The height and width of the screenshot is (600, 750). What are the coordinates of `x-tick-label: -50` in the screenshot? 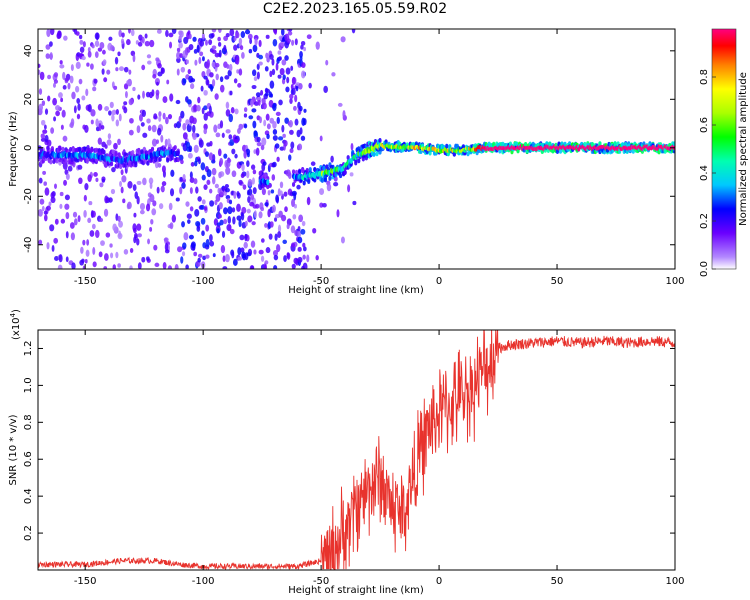 It's located at (321, 281).